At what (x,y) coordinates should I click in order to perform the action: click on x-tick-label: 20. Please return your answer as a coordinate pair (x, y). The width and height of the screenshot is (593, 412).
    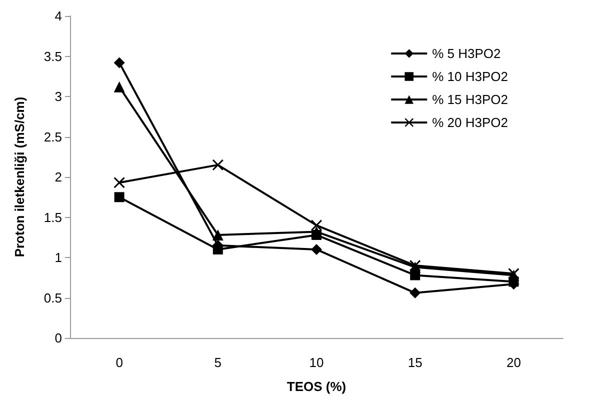
    Looking at the image, I should click on (513, 362).